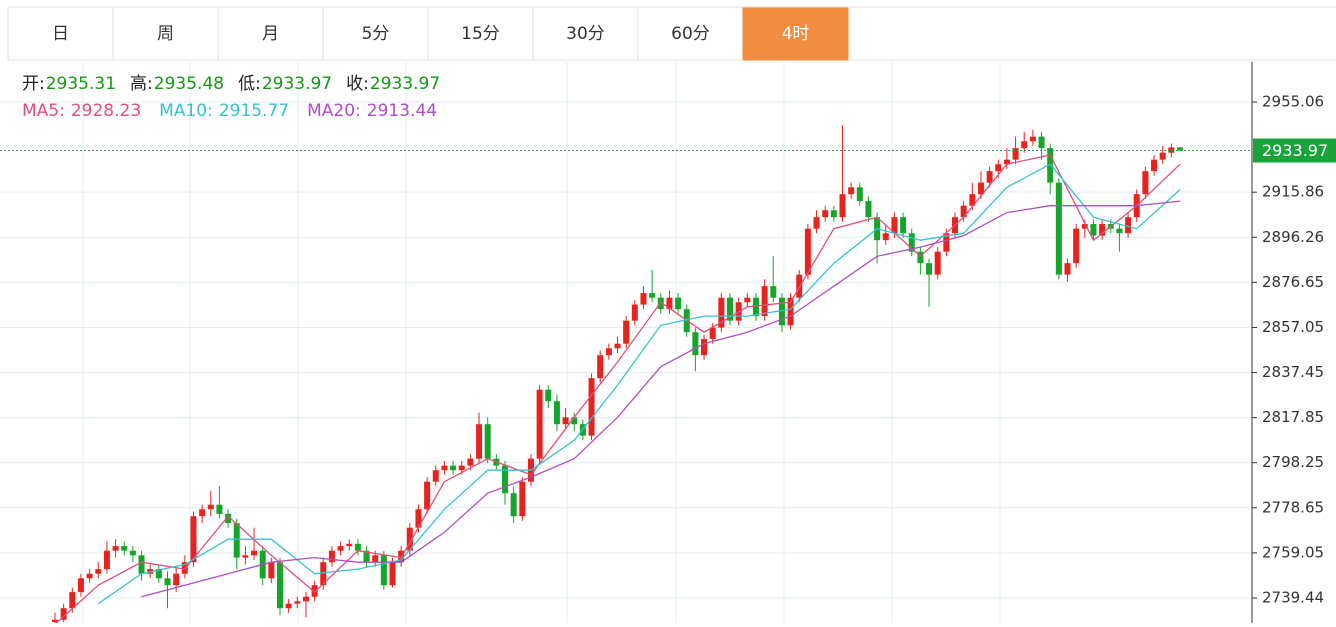 This screenshot has width=1336, height=627. What do you see at coordinates (43, 111) in the screenshot?
I see `legend-label: MA5:` at bounding box center [43, 111].